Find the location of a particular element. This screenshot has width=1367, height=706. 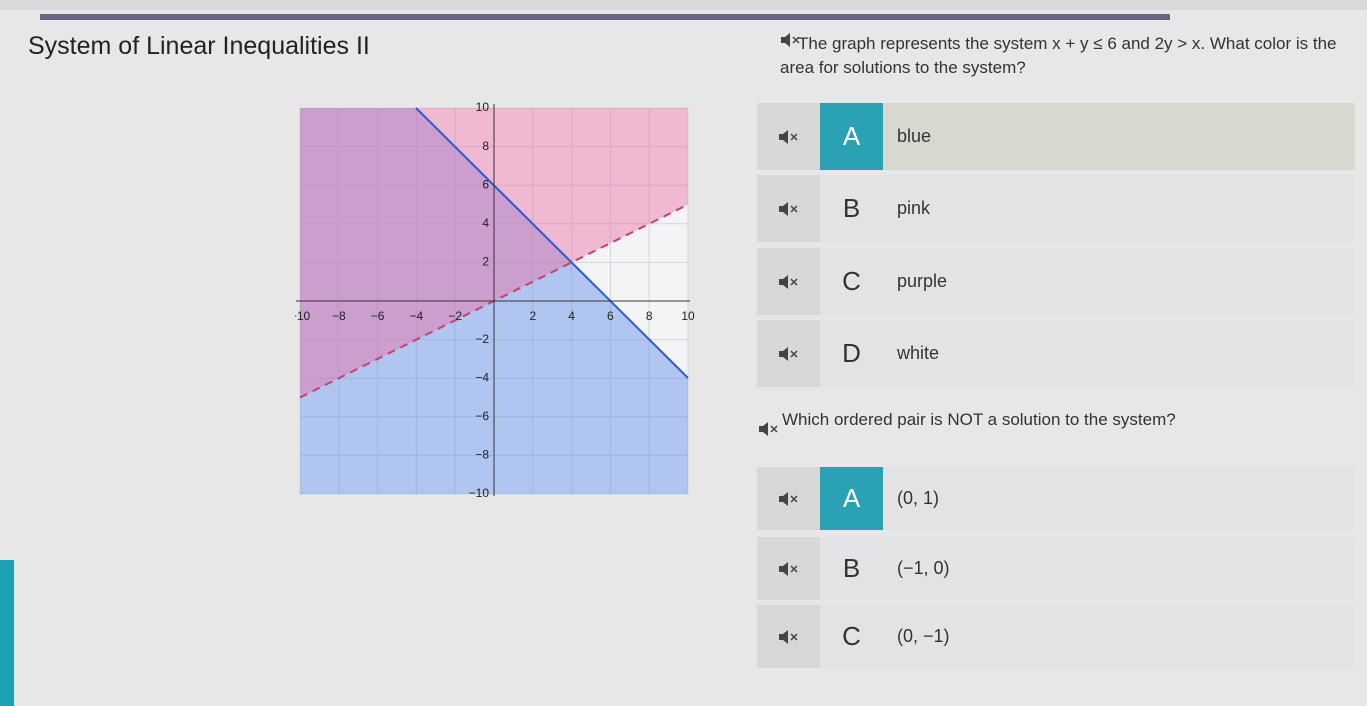

x-tick-label: 2 is located at coordinates (532, 316).